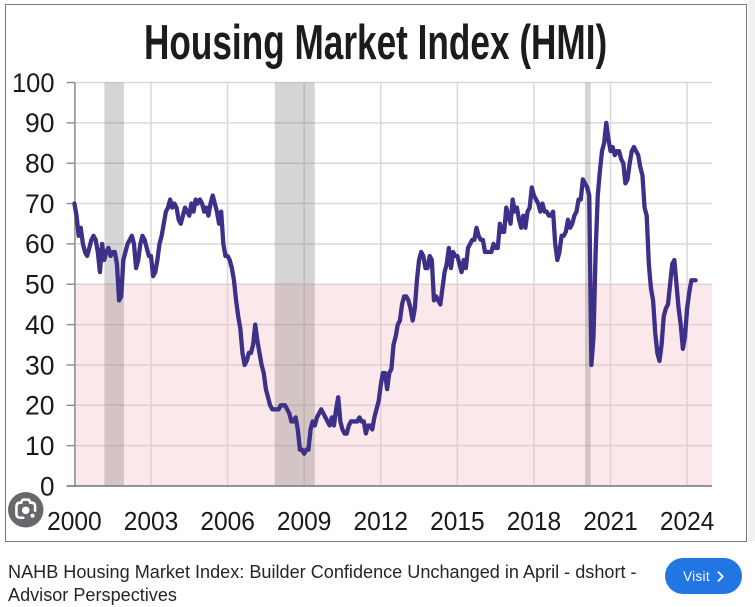  Describe the element at coordinates (40, 123) in the screenshot. I see `svg-text: 90` at that location.